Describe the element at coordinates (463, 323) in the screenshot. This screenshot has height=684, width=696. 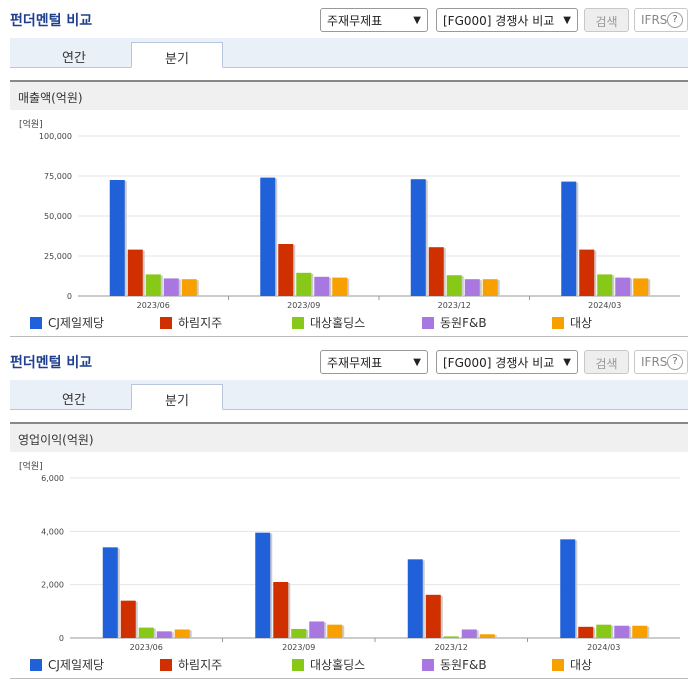
I see `legend-label: 동원F&B` at that location.